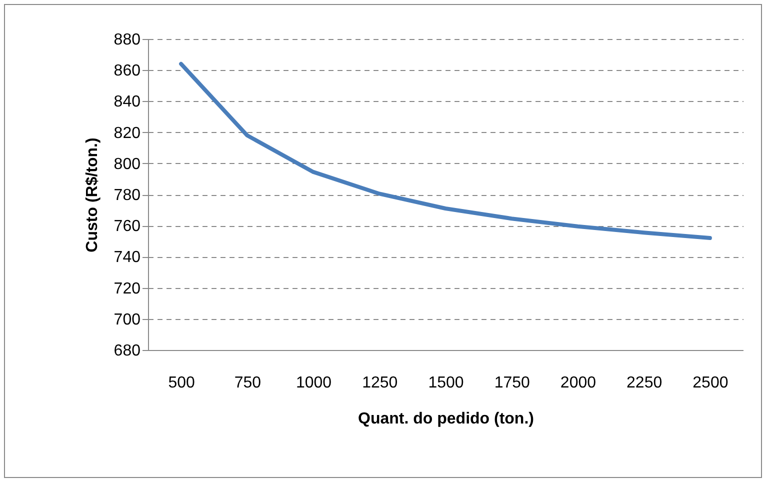 Image resolution: width=770 pixels, height=486 pixels. What do you see at coordinates (446, 419) in the screenshot?
I see `x-axis-title: Quant. do pedido (ton.)` at bounding box center [446, 419].